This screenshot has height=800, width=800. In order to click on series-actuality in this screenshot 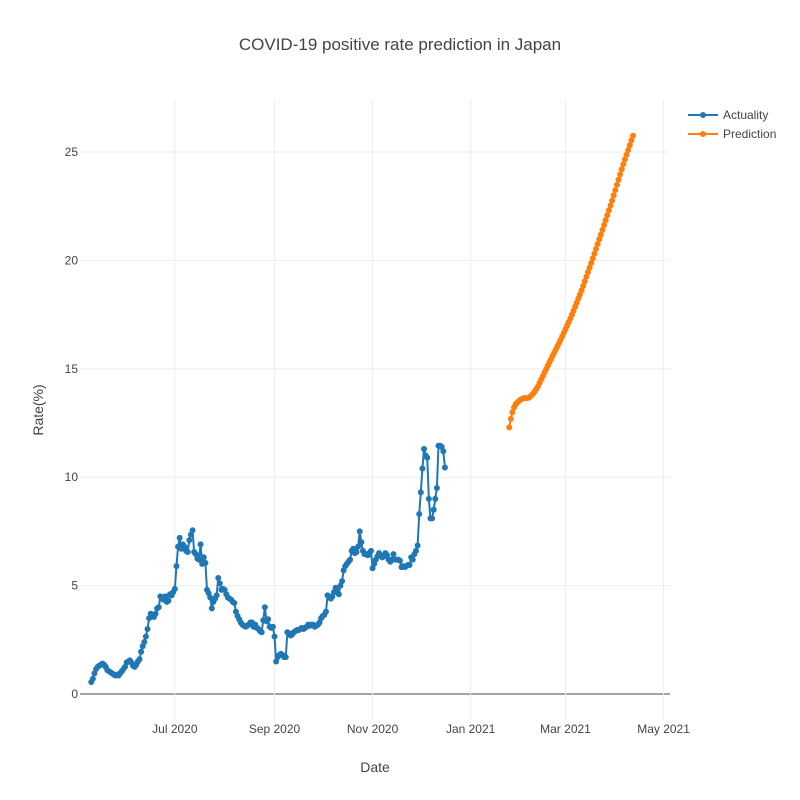, I will do `click(268, 564)`.